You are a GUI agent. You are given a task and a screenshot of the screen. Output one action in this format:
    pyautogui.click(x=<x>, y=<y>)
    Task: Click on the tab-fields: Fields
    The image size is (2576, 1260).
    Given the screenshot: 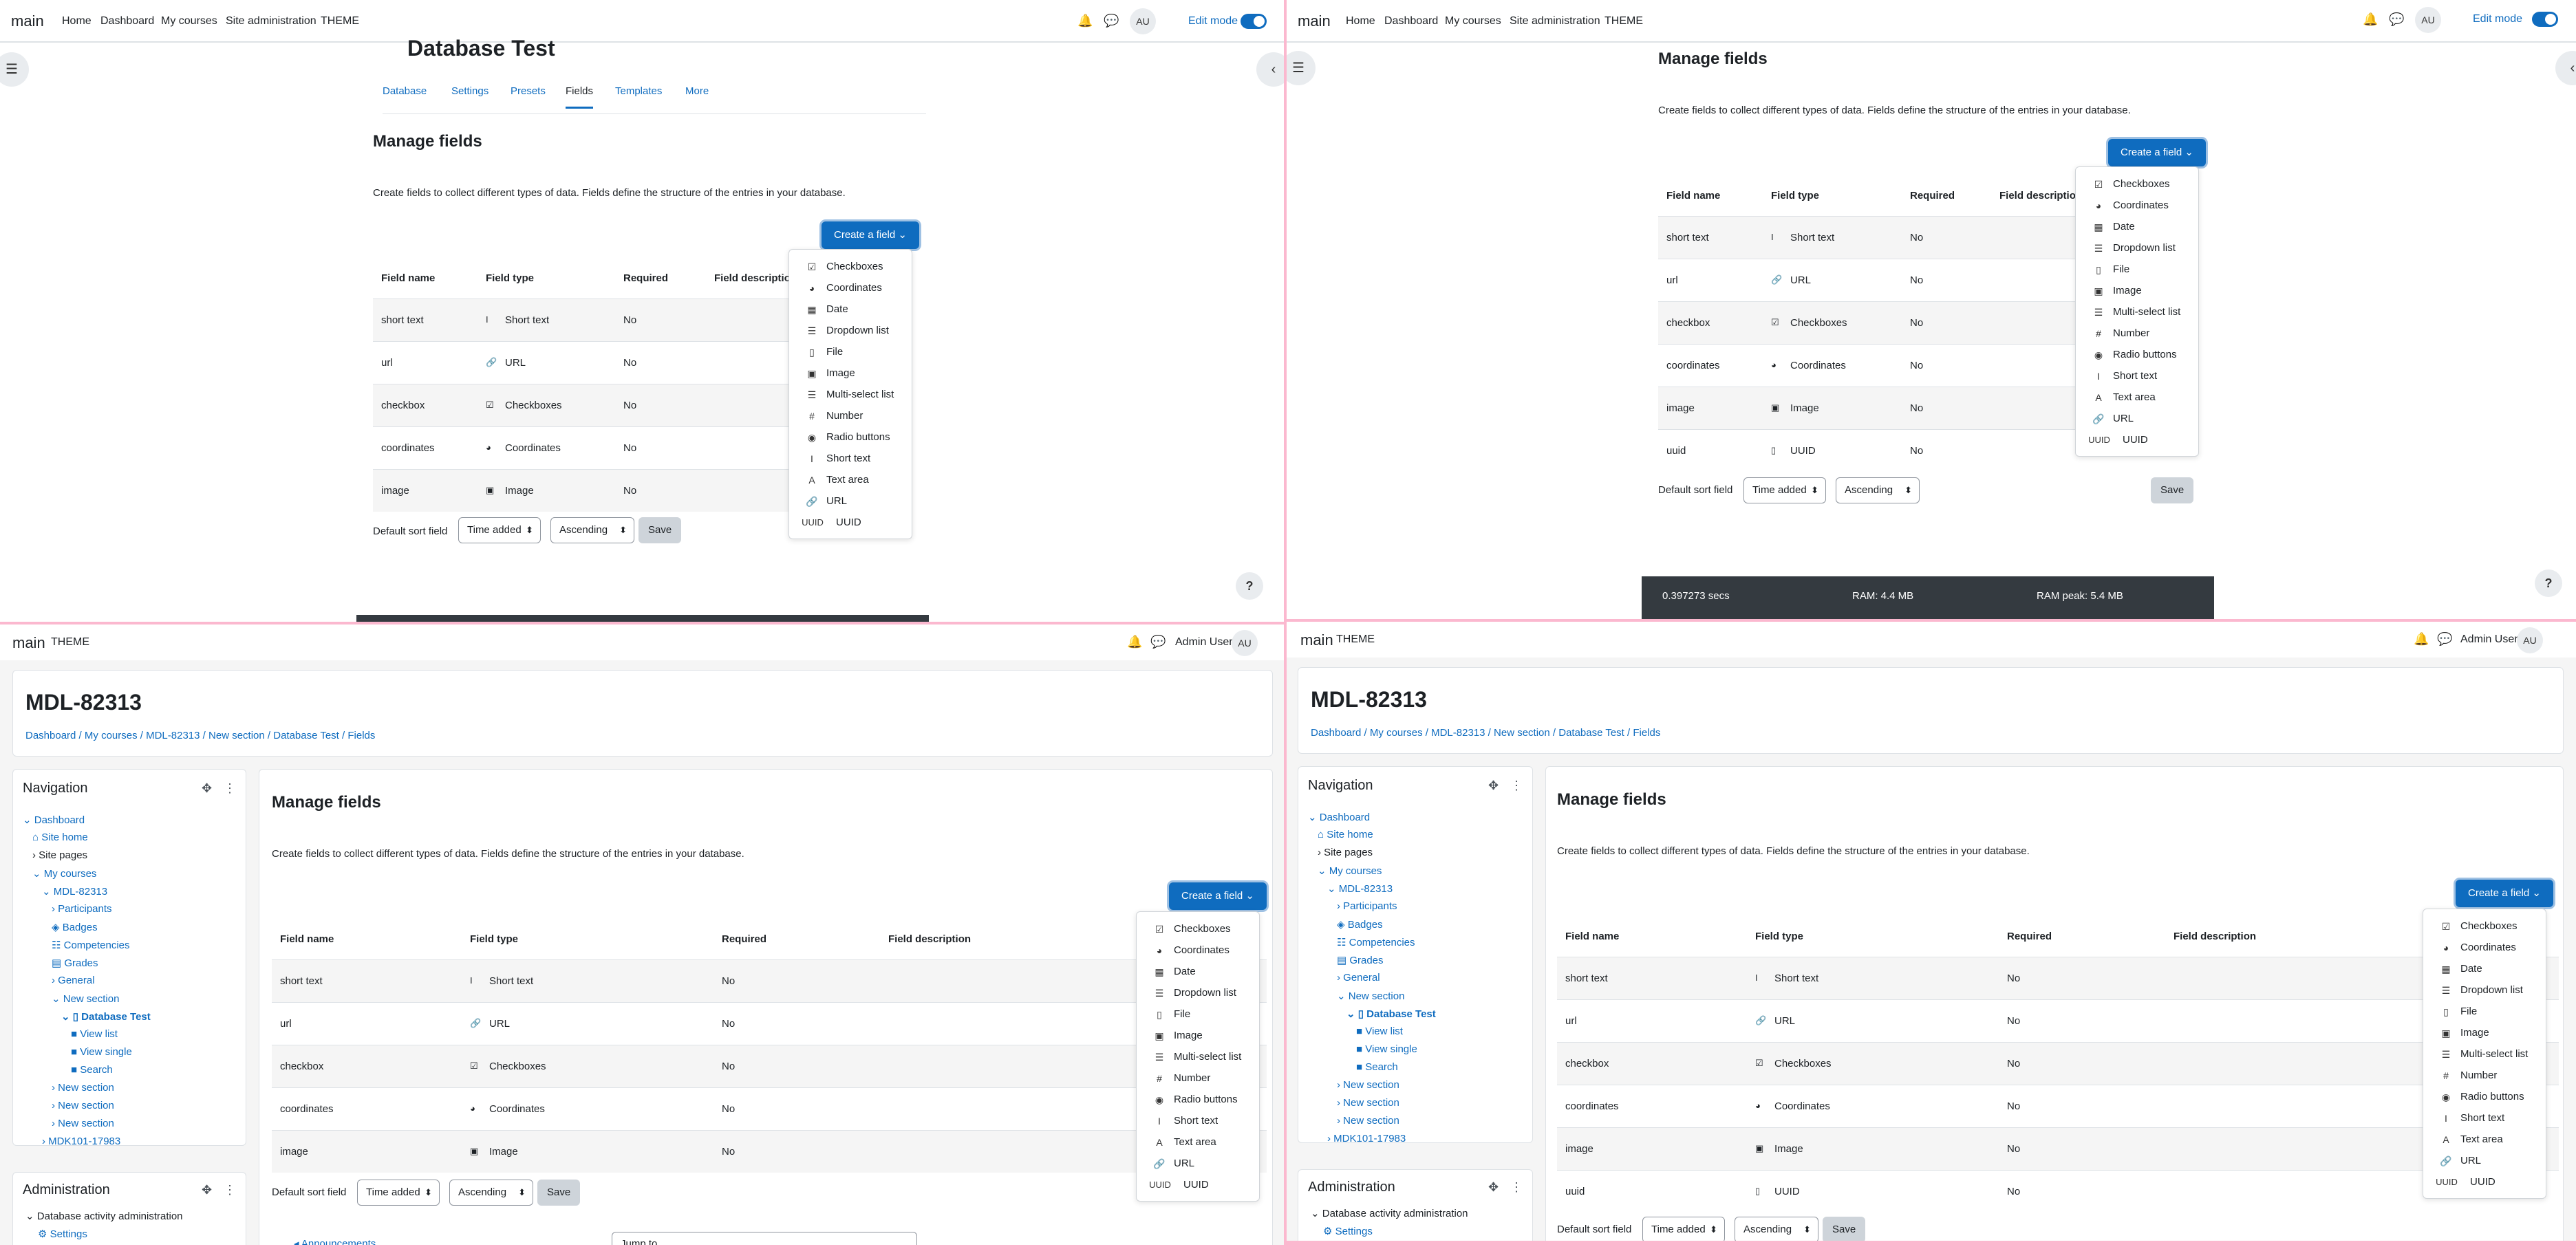 What is the action you would take?
    pyautogui.click(x=580, y=97)
    